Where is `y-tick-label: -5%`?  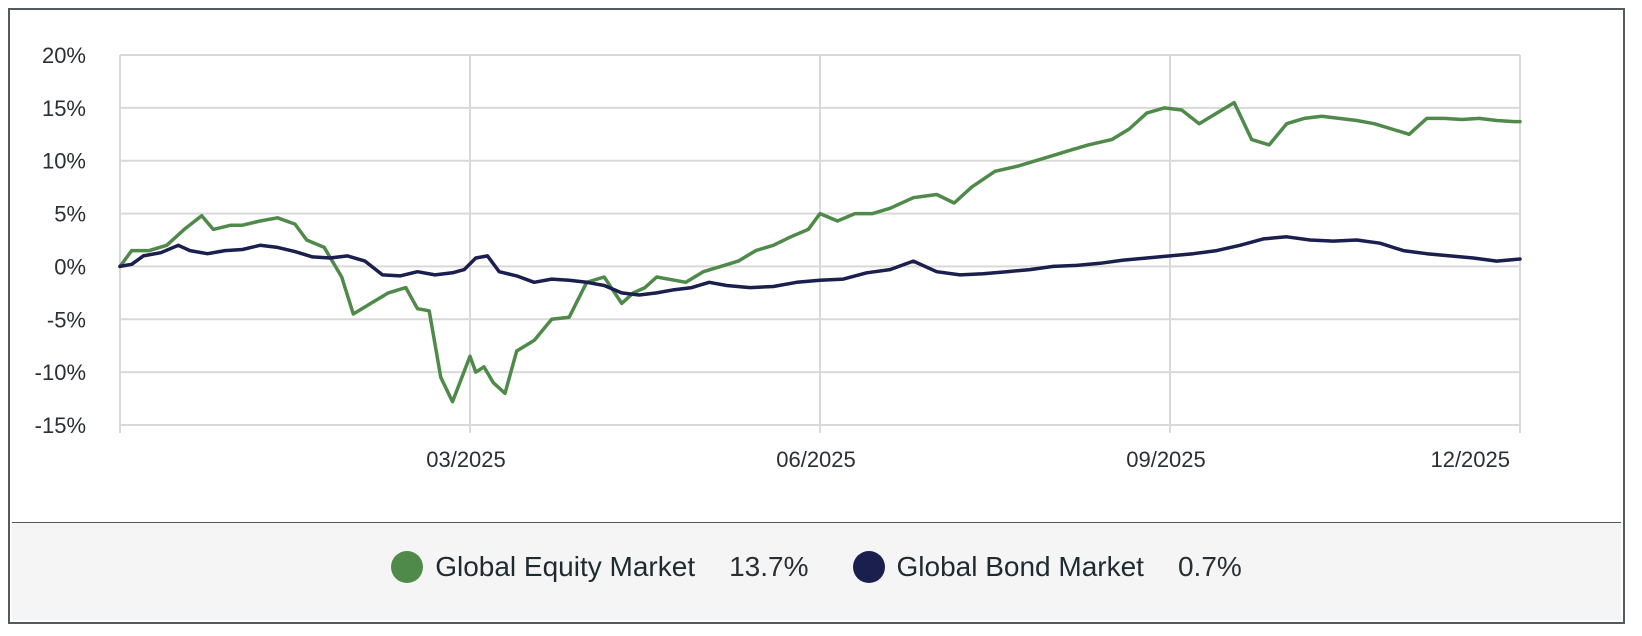
y-tick-label: -5% is located at coordinates (66, 319).